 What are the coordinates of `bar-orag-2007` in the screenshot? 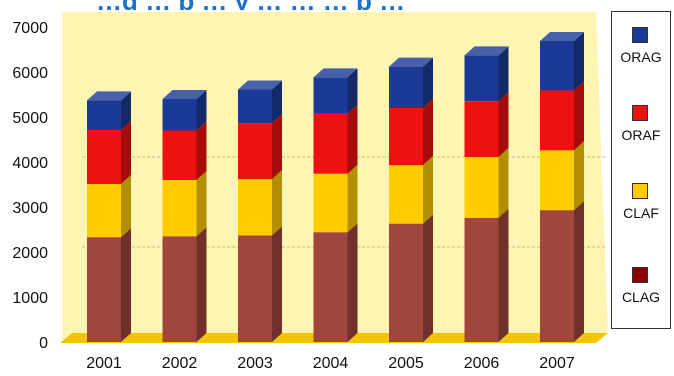 It's located at (557, 65).